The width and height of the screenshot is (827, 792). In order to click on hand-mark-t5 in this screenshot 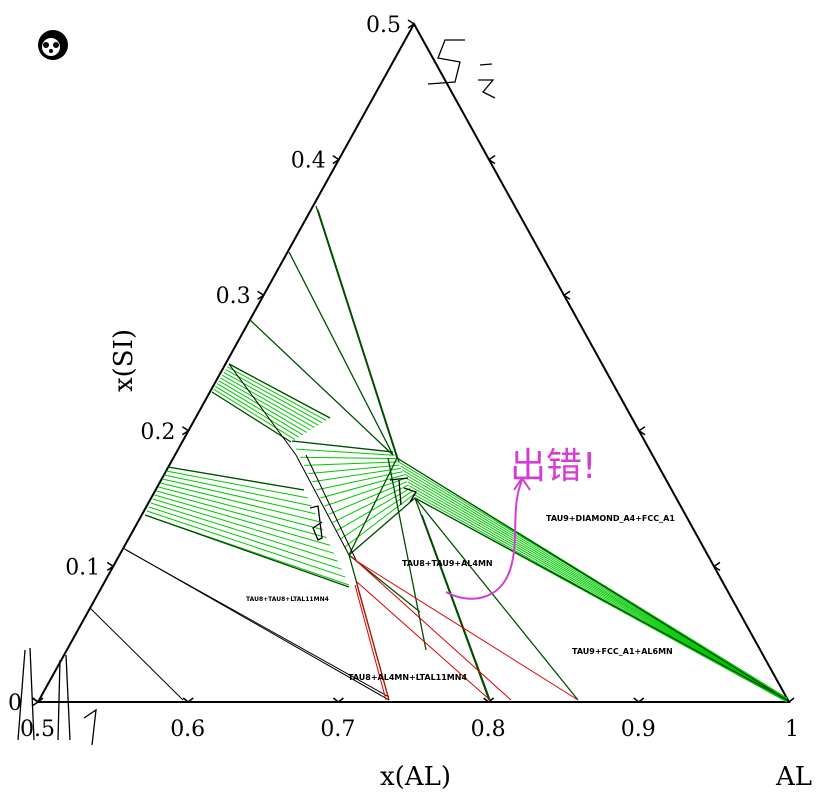, I will do `click(403, 491)`.